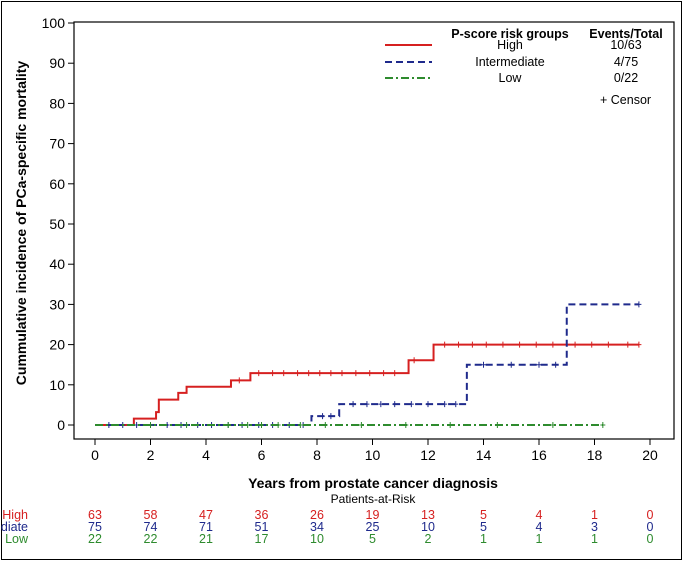  Describe the element at coordinates (206, 527) in the screenshot. I see `risk-value: 71` at that location.